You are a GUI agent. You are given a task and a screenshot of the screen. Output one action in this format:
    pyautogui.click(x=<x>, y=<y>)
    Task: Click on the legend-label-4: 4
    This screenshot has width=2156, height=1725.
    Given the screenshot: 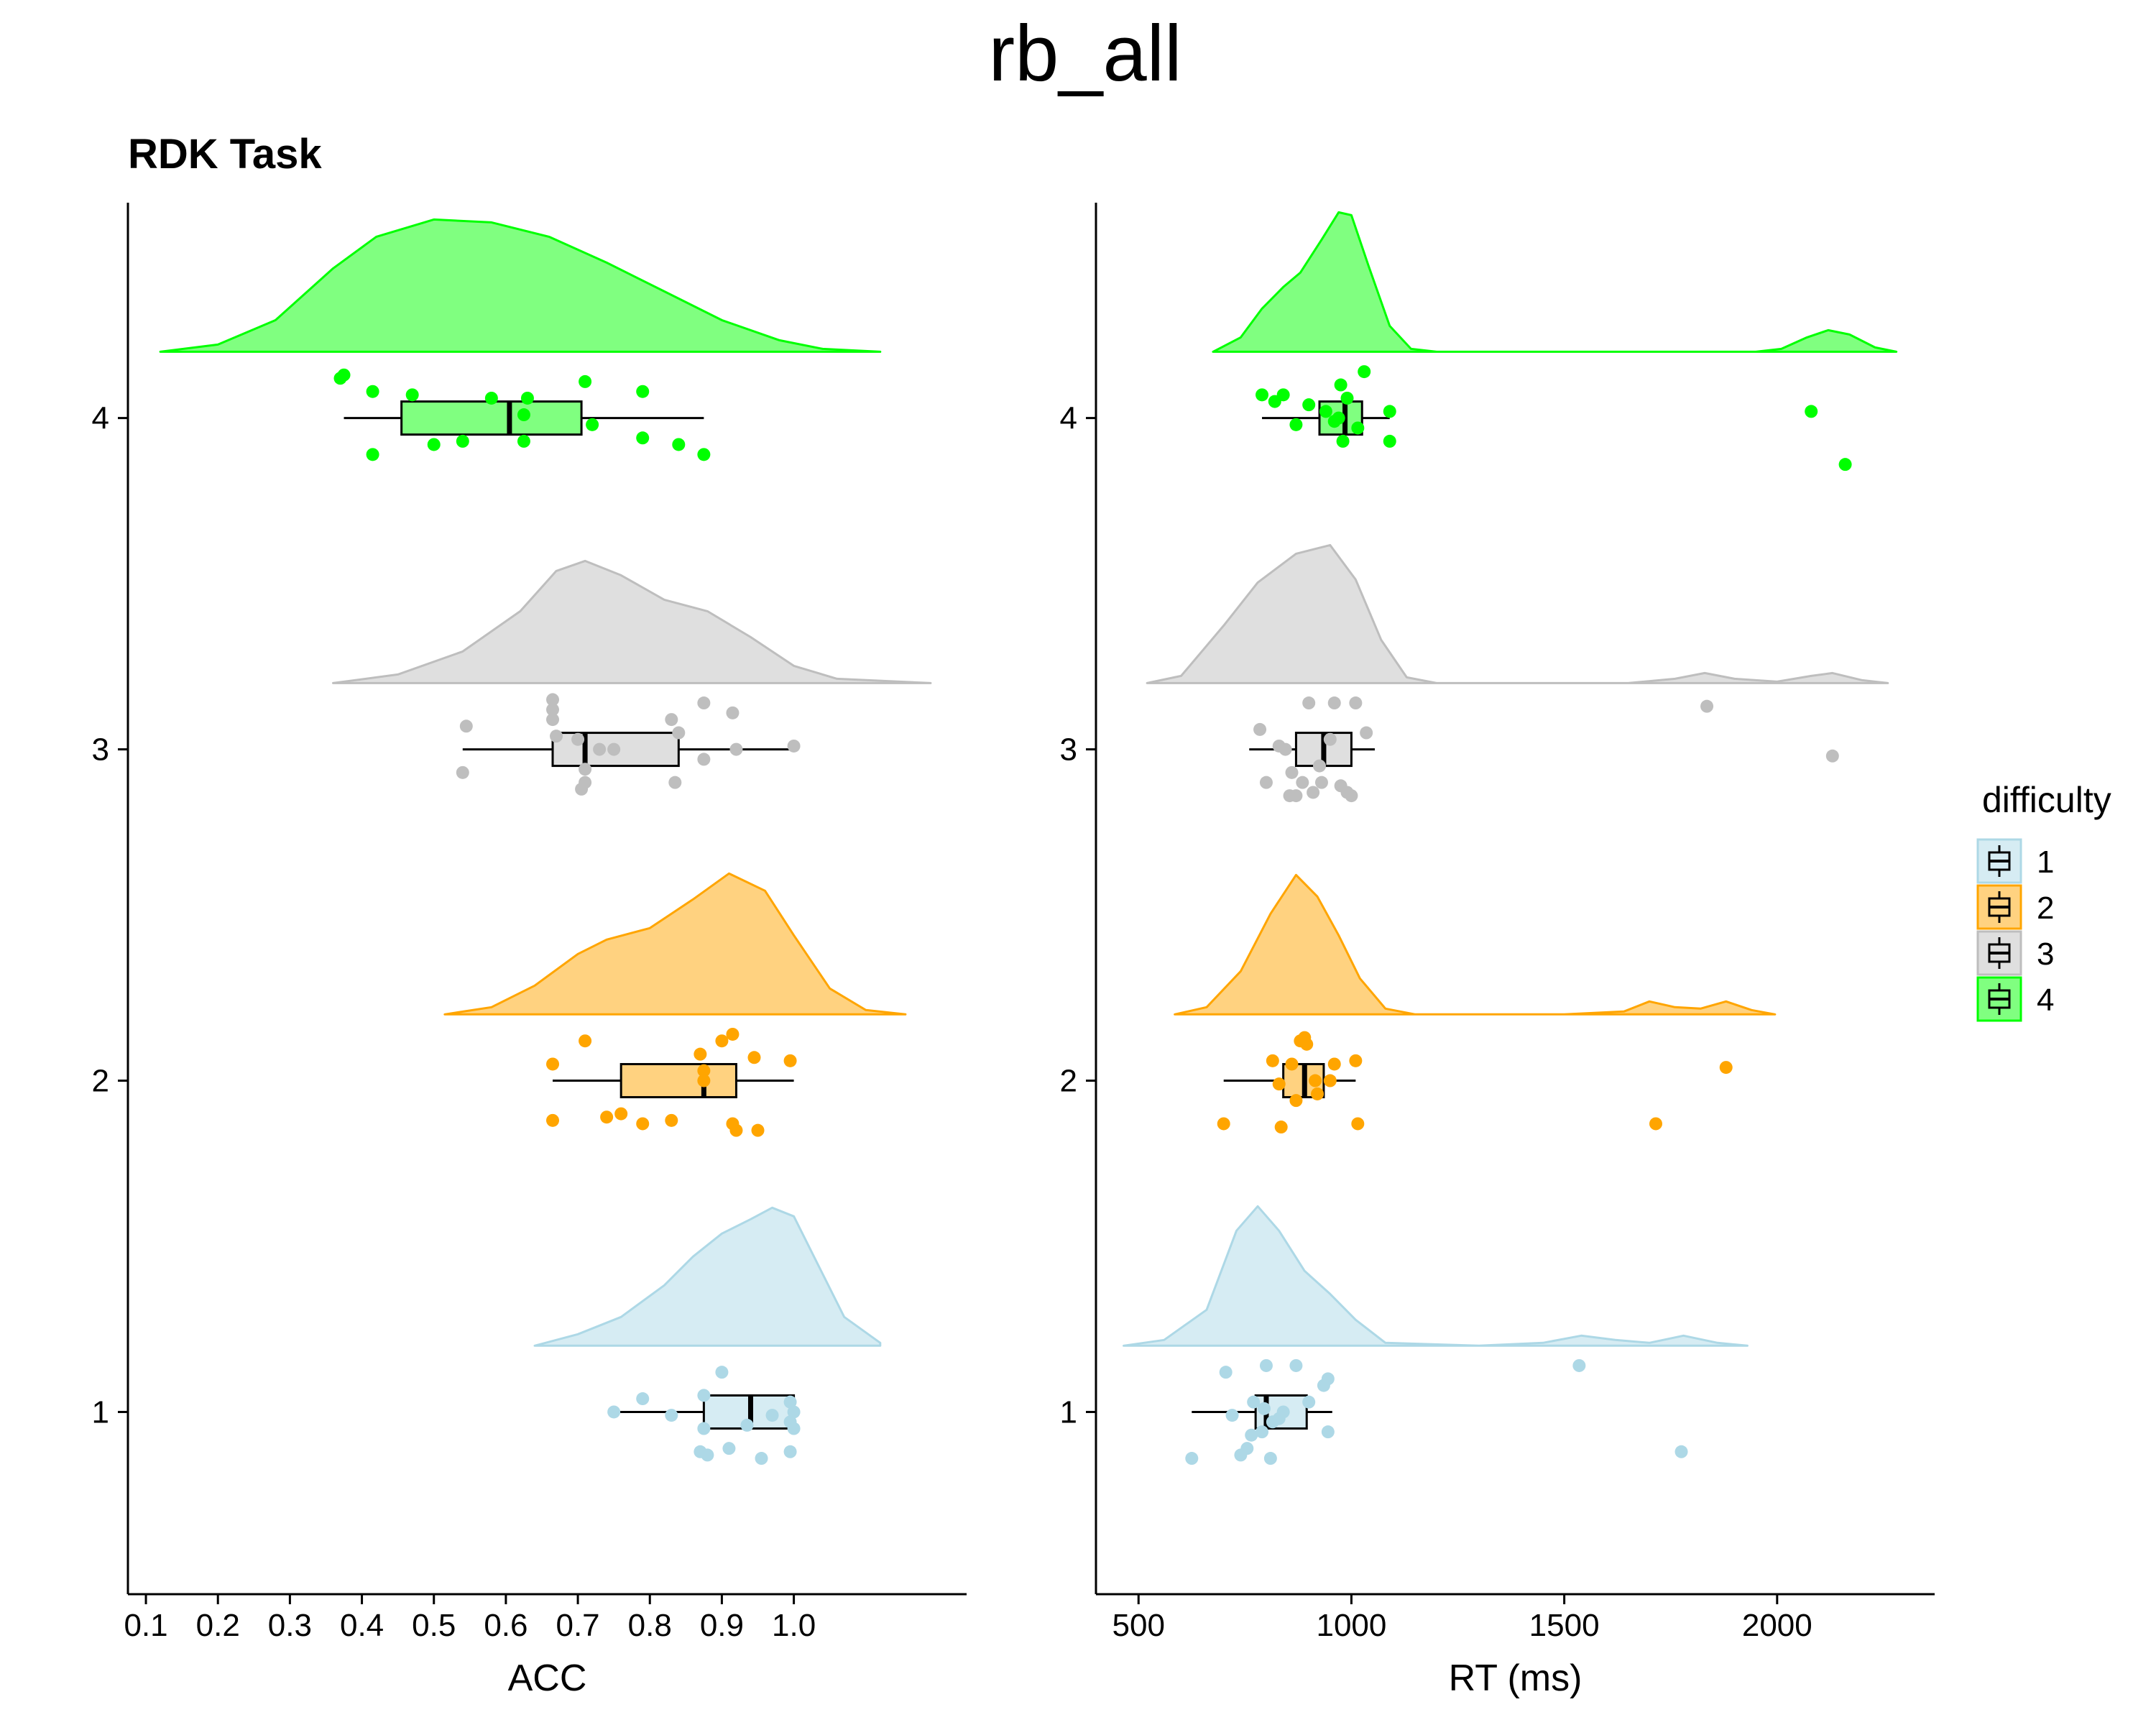 What is the action you would take?
    pyautogui.click(x=2045, y=1000)
    